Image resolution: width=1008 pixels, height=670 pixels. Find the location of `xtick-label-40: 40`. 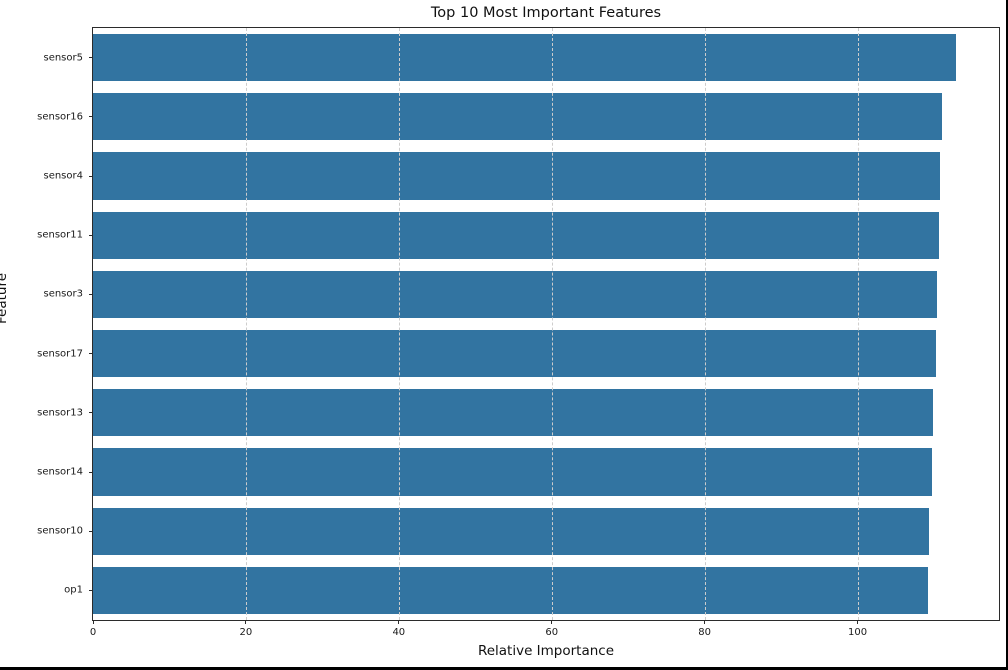

xtick-label-40: 40 is located at coordinates (399, 632).